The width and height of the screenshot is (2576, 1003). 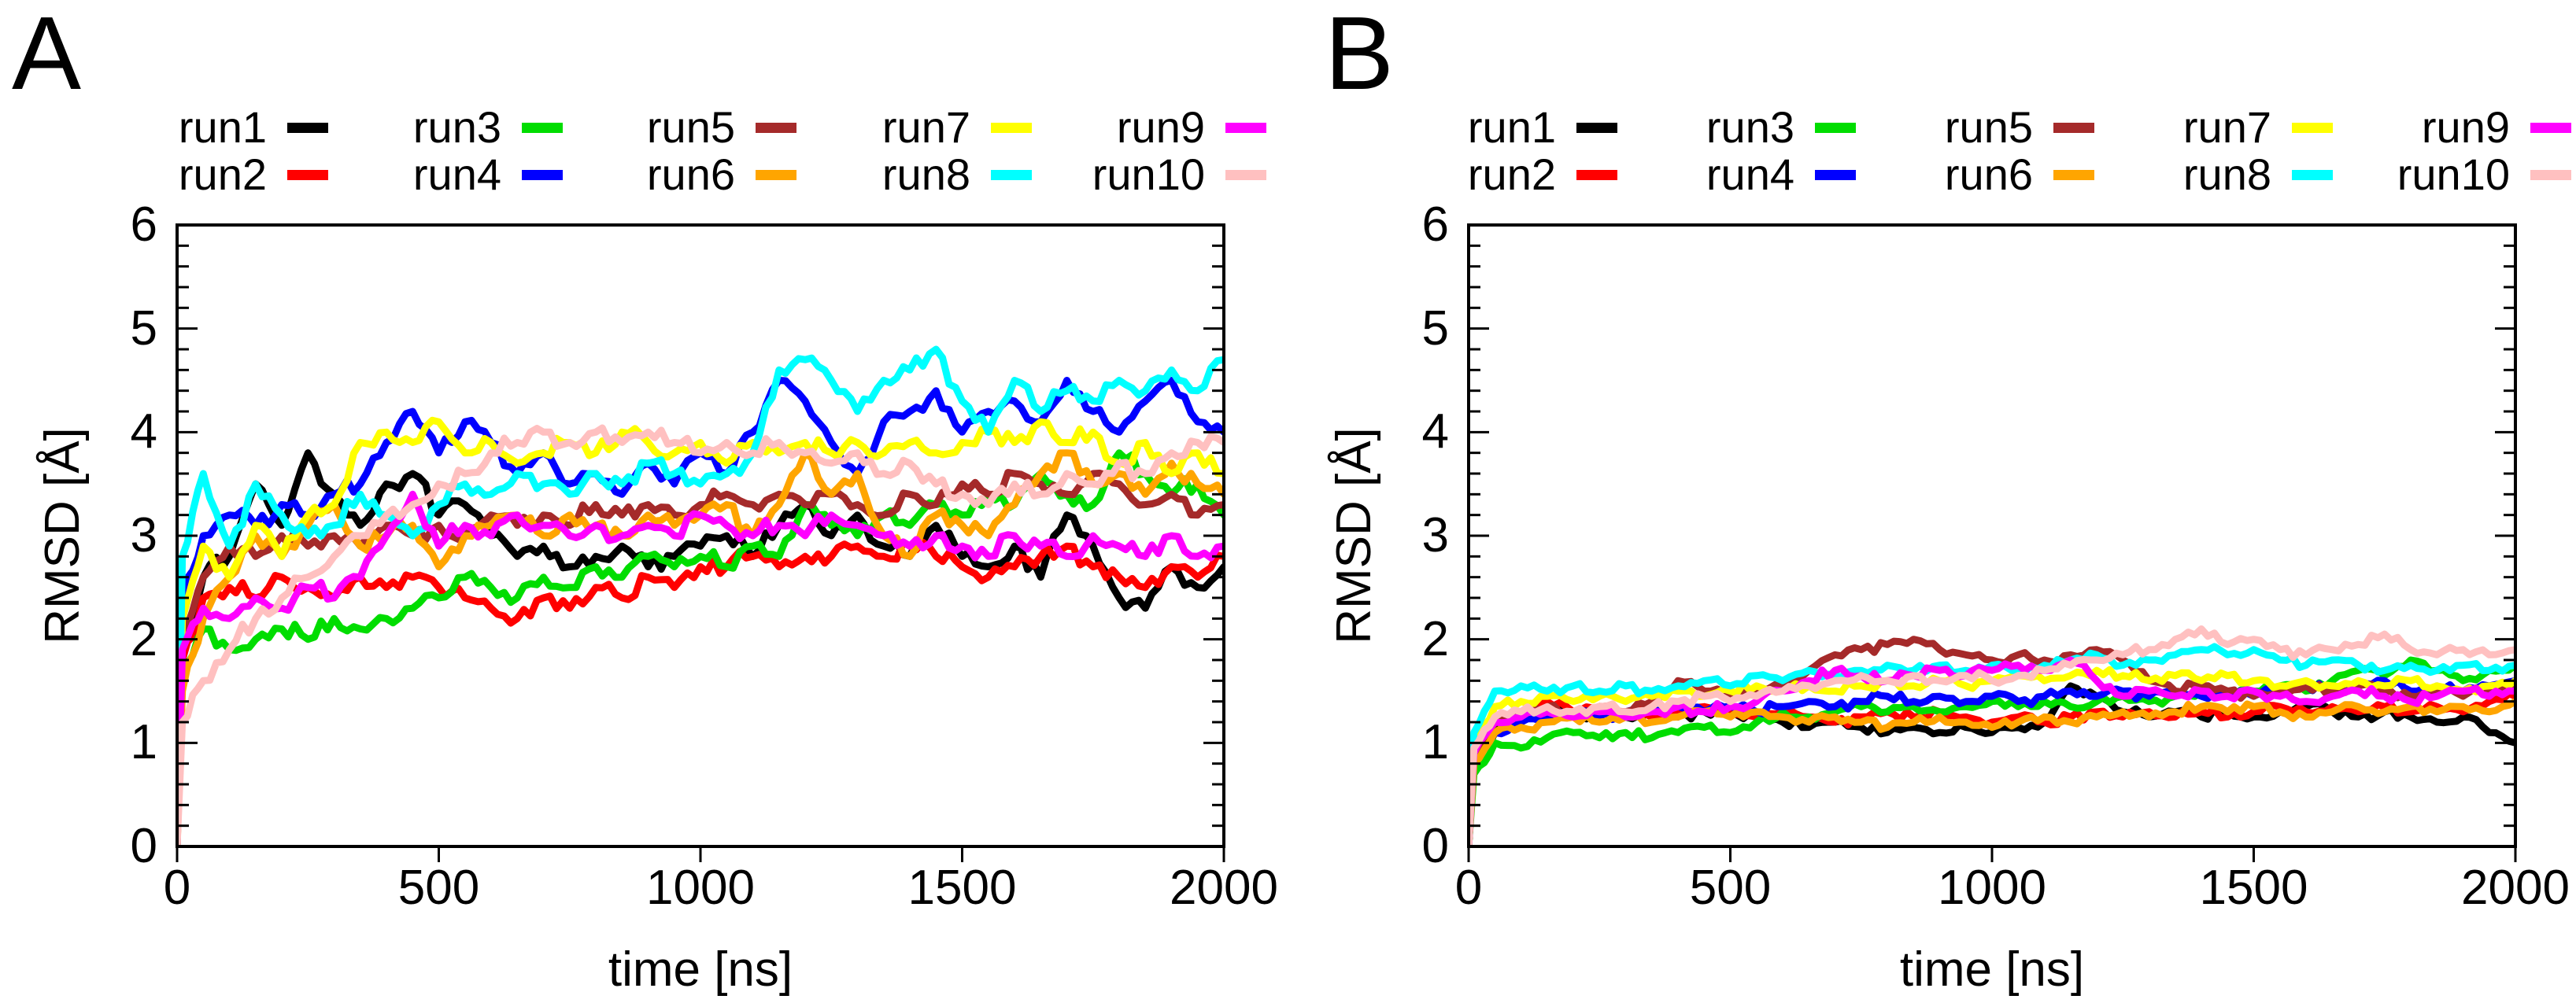 I want to click on legend-entry-a-run4: run4, so click(x=456, y=174).